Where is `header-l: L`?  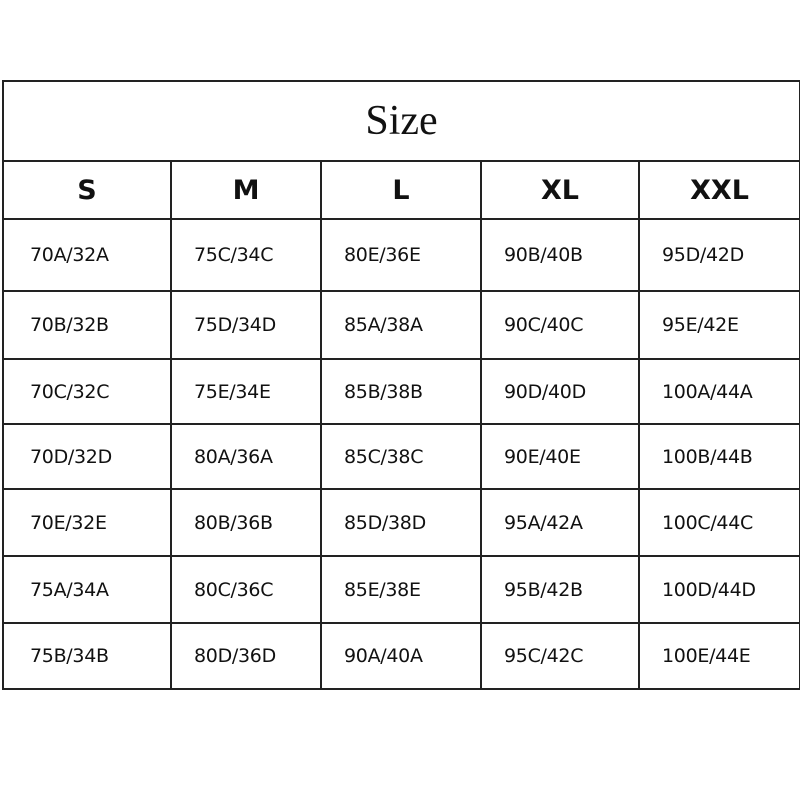 header-l: L is located at coordinates (401, 190).